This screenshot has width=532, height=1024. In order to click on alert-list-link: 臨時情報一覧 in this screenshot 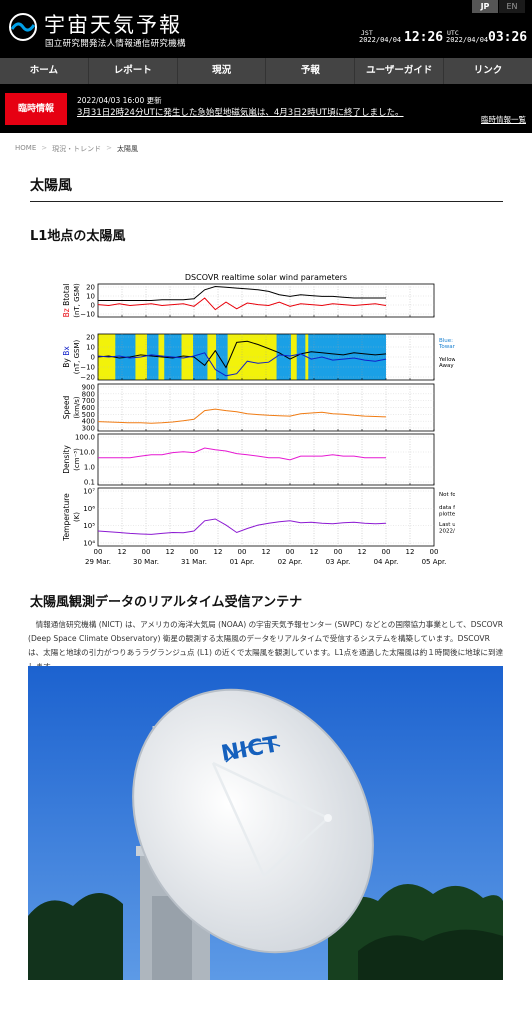, I will do `click(503, 119)`.